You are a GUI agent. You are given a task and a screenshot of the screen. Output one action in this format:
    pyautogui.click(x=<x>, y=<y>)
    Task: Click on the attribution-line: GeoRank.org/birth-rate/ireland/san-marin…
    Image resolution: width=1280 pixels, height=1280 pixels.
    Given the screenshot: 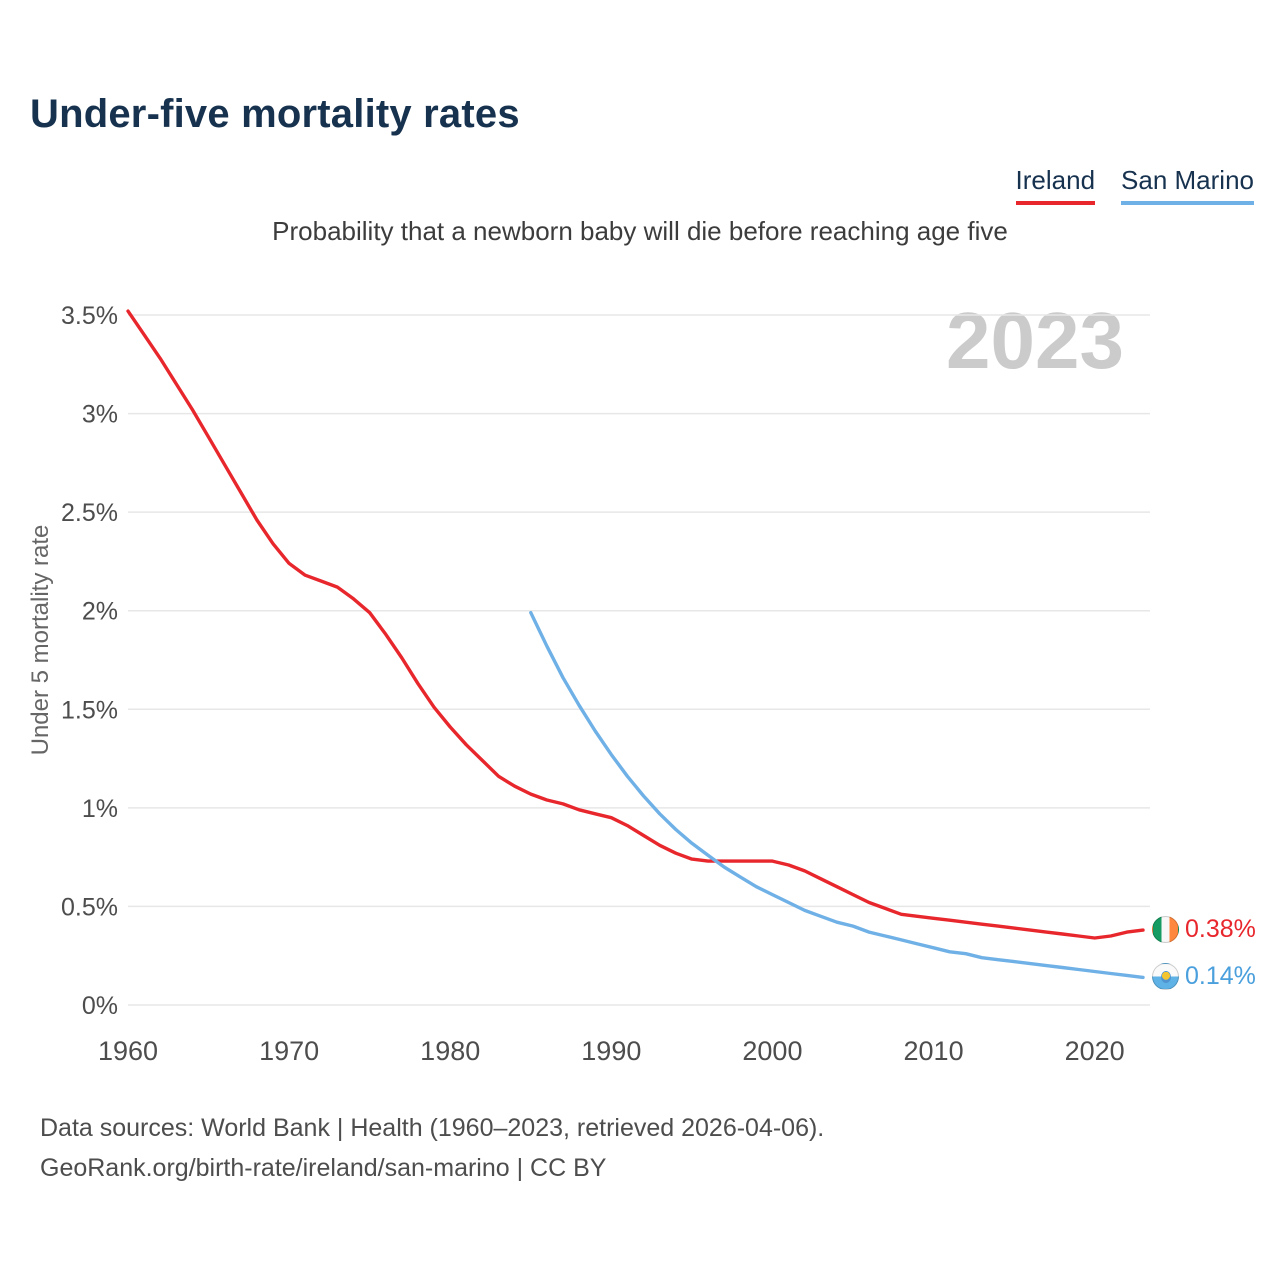 What is the action you would take?
    pyautogui.click(x=323, y=1168)
    